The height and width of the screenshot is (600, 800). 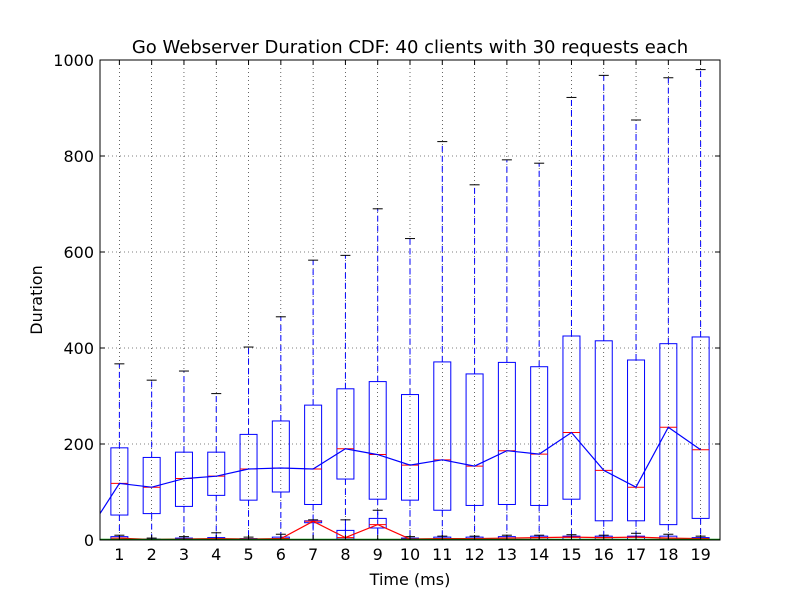 What do you see at coordinates (400, 470) in the screenshot?
I see `median-trend-line` at bounding box center [400, 470].